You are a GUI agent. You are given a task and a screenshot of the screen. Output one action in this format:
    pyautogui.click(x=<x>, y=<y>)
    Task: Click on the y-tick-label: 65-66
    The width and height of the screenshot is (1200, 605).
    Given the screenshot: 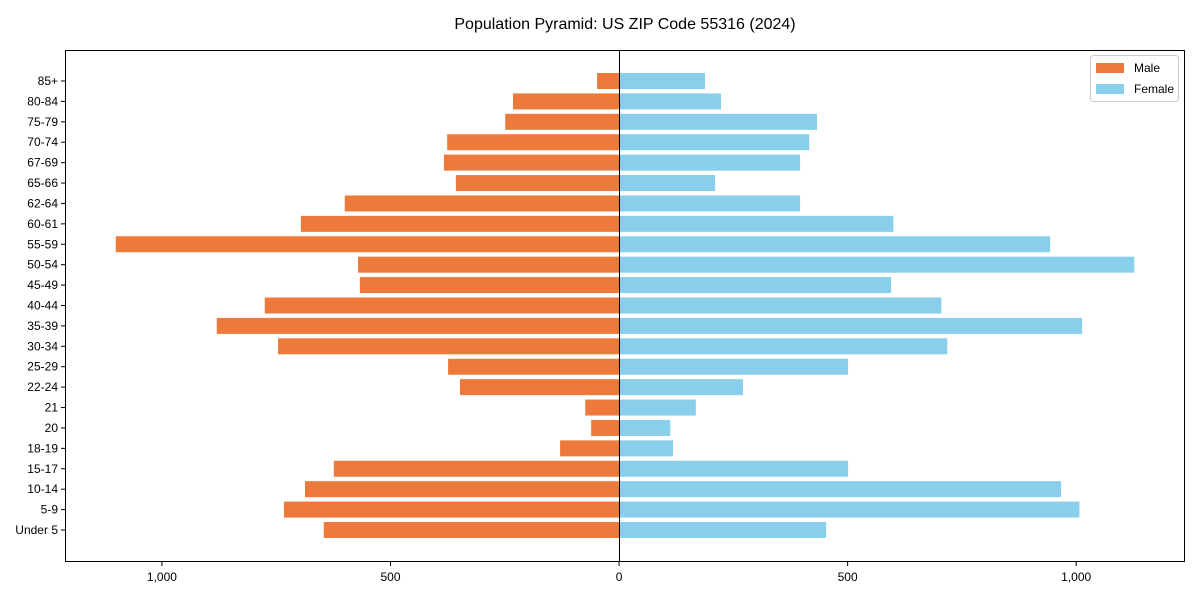 What is the action you would take?
    pyautogui.click(x=42, y=183)
    